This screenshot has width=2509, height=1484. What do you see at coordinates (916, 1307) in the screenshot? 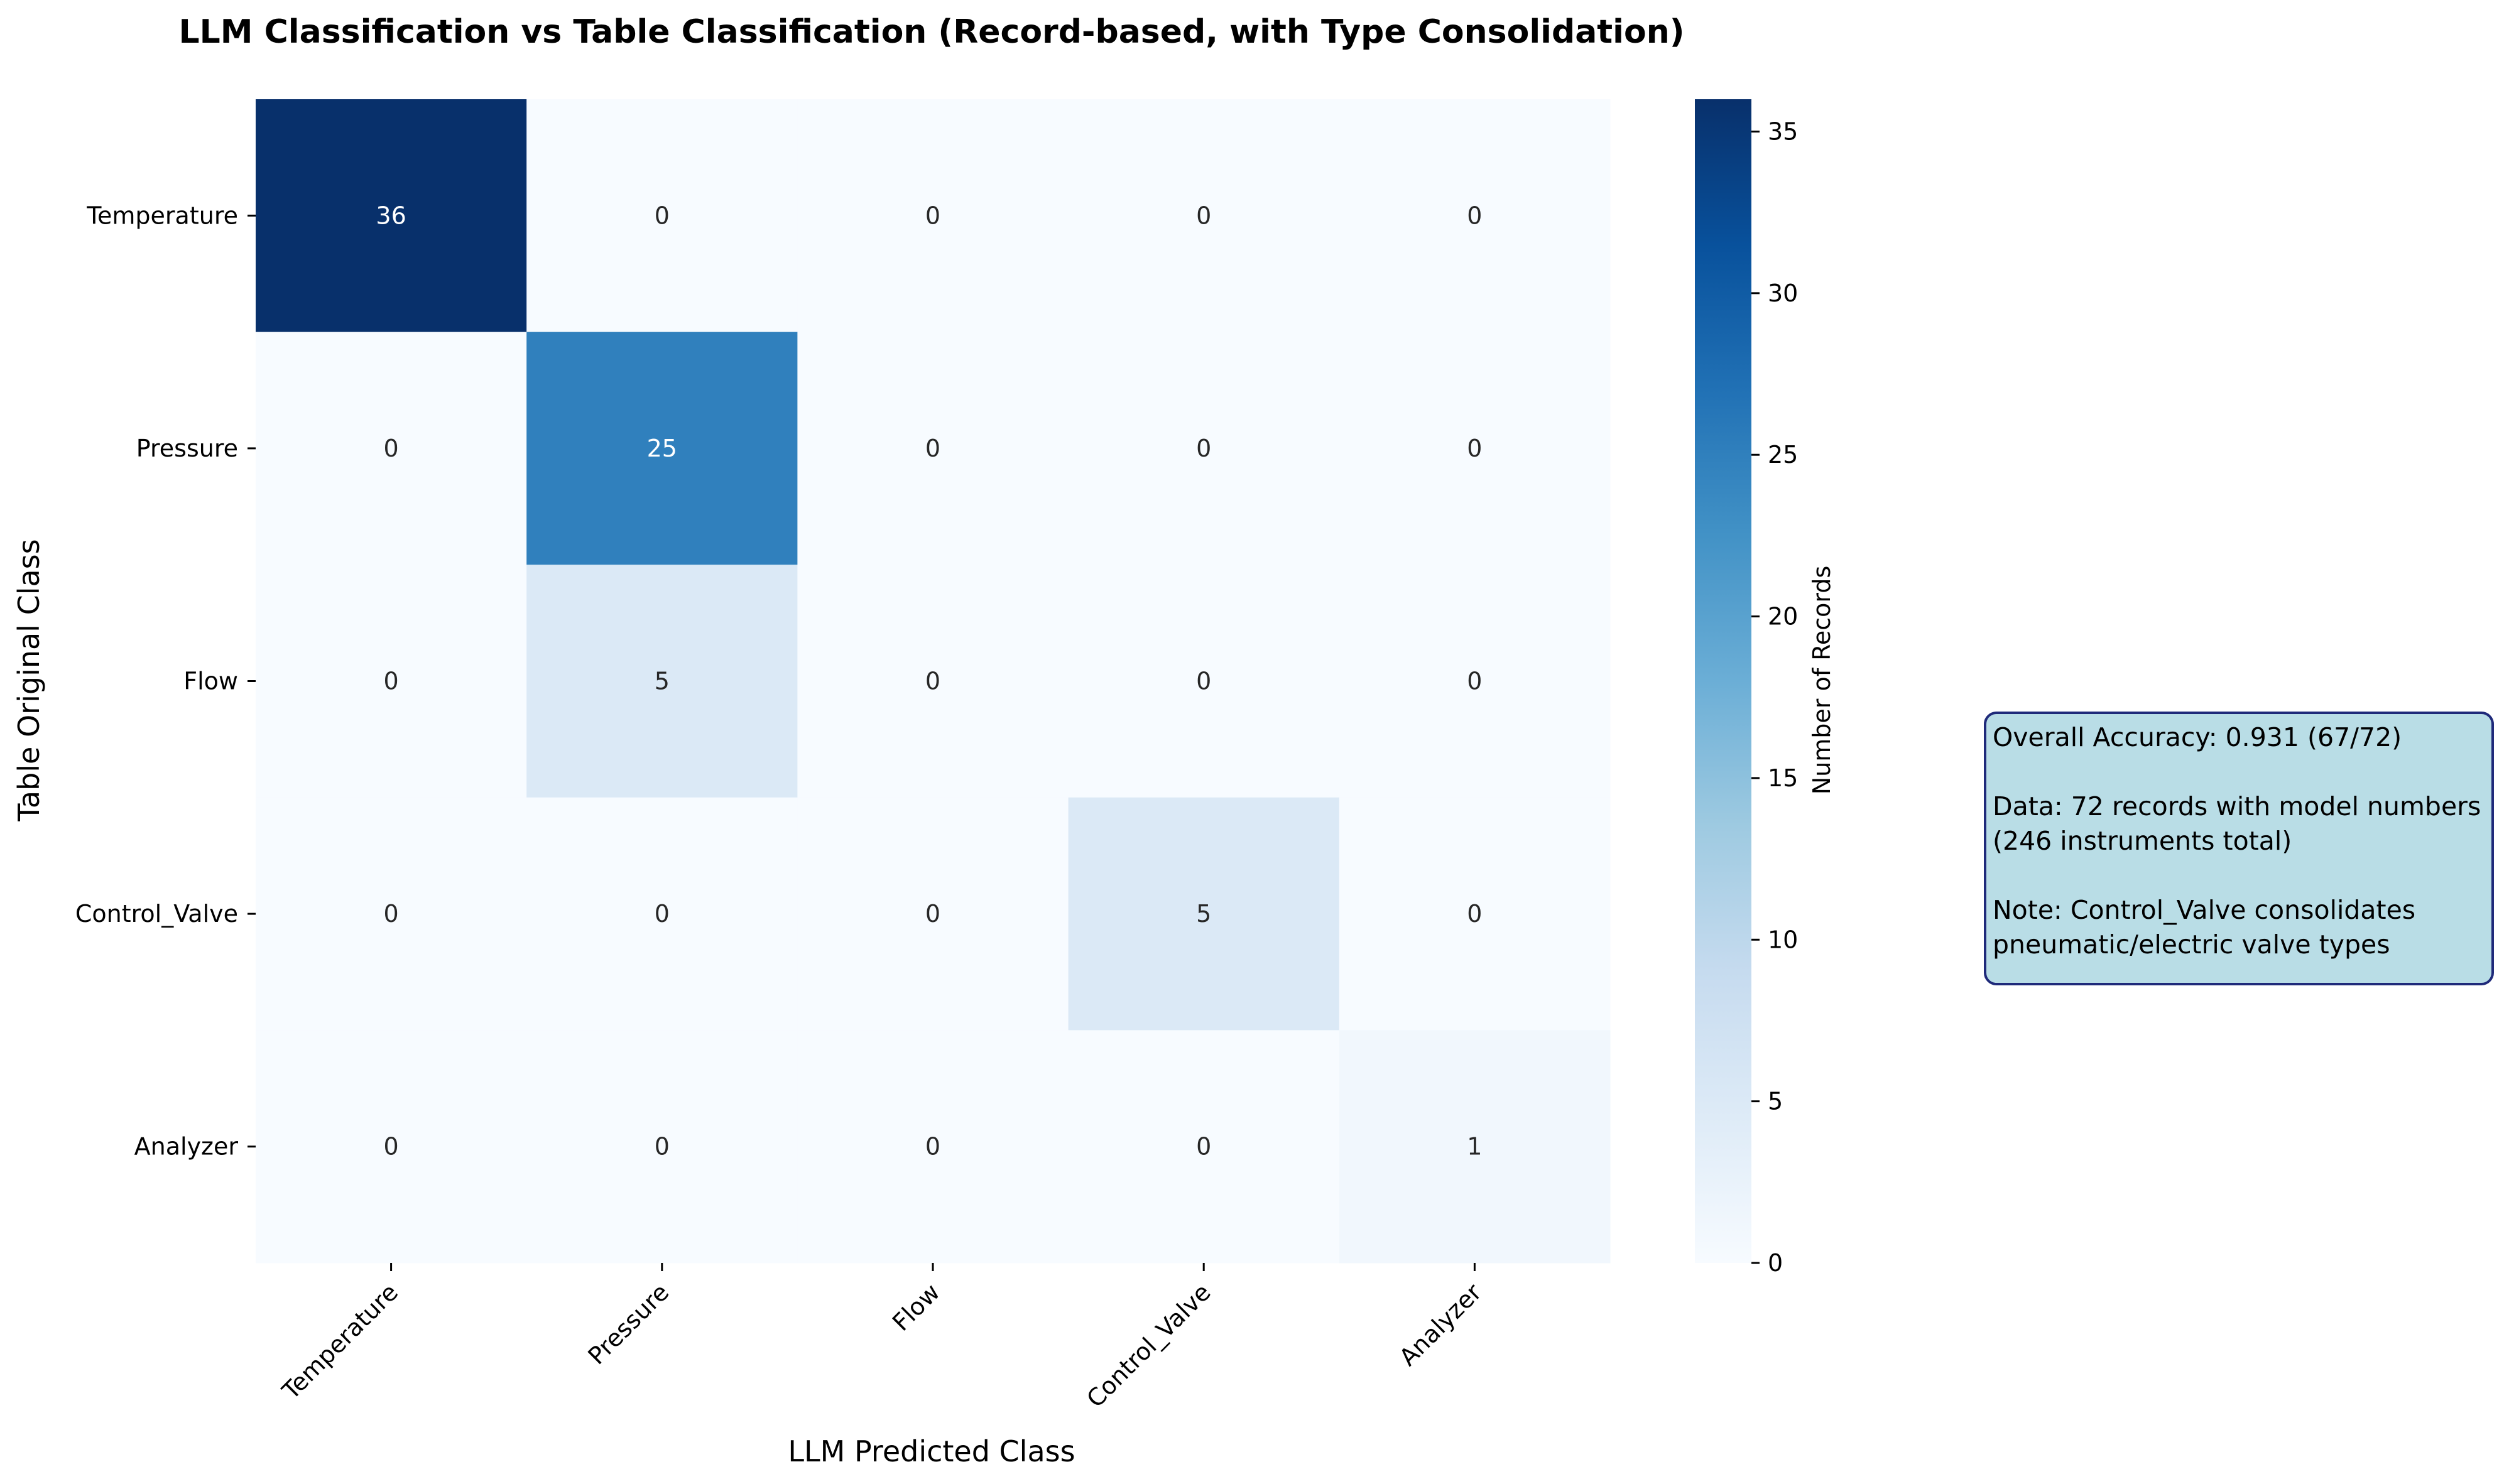
I see `x-tick-label: Flow` at bounding box center [916, 1307].